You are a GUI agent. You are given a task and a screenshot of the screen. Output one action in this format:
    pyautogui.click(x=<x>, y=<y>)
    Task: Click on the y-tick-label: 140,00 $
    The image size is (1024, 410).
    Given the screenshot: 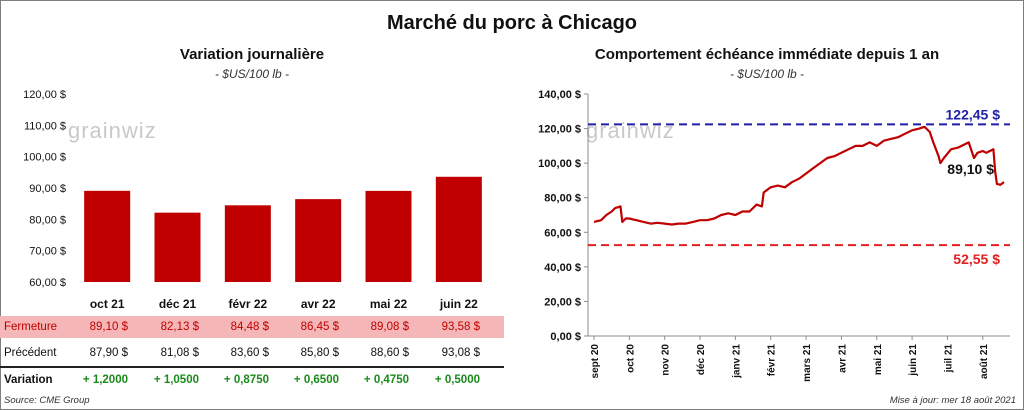 What is the action you would take?
    pyautogui.click(x=559, y=95)
    